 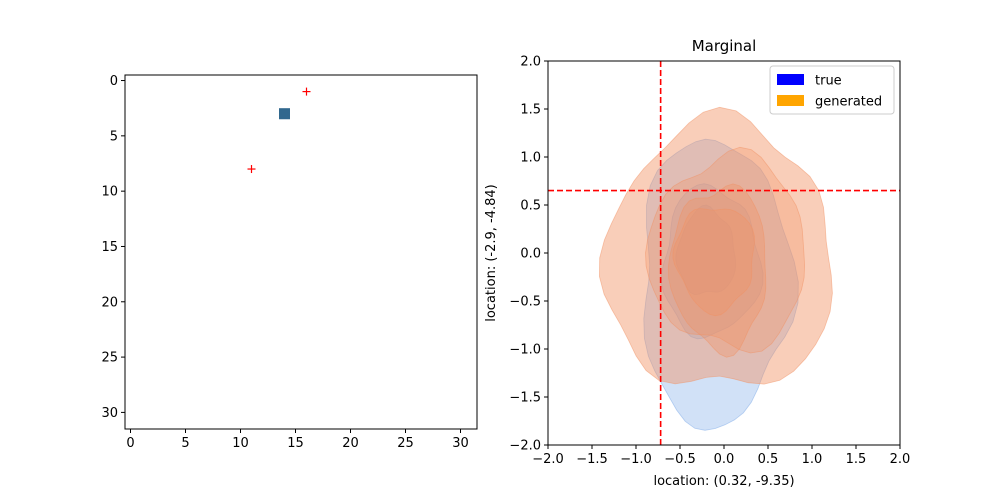 What do you see at coordinates (636, 459) in the screenshot?
I see `x-tick-label: −1.0` at bounding box center [636, 459].